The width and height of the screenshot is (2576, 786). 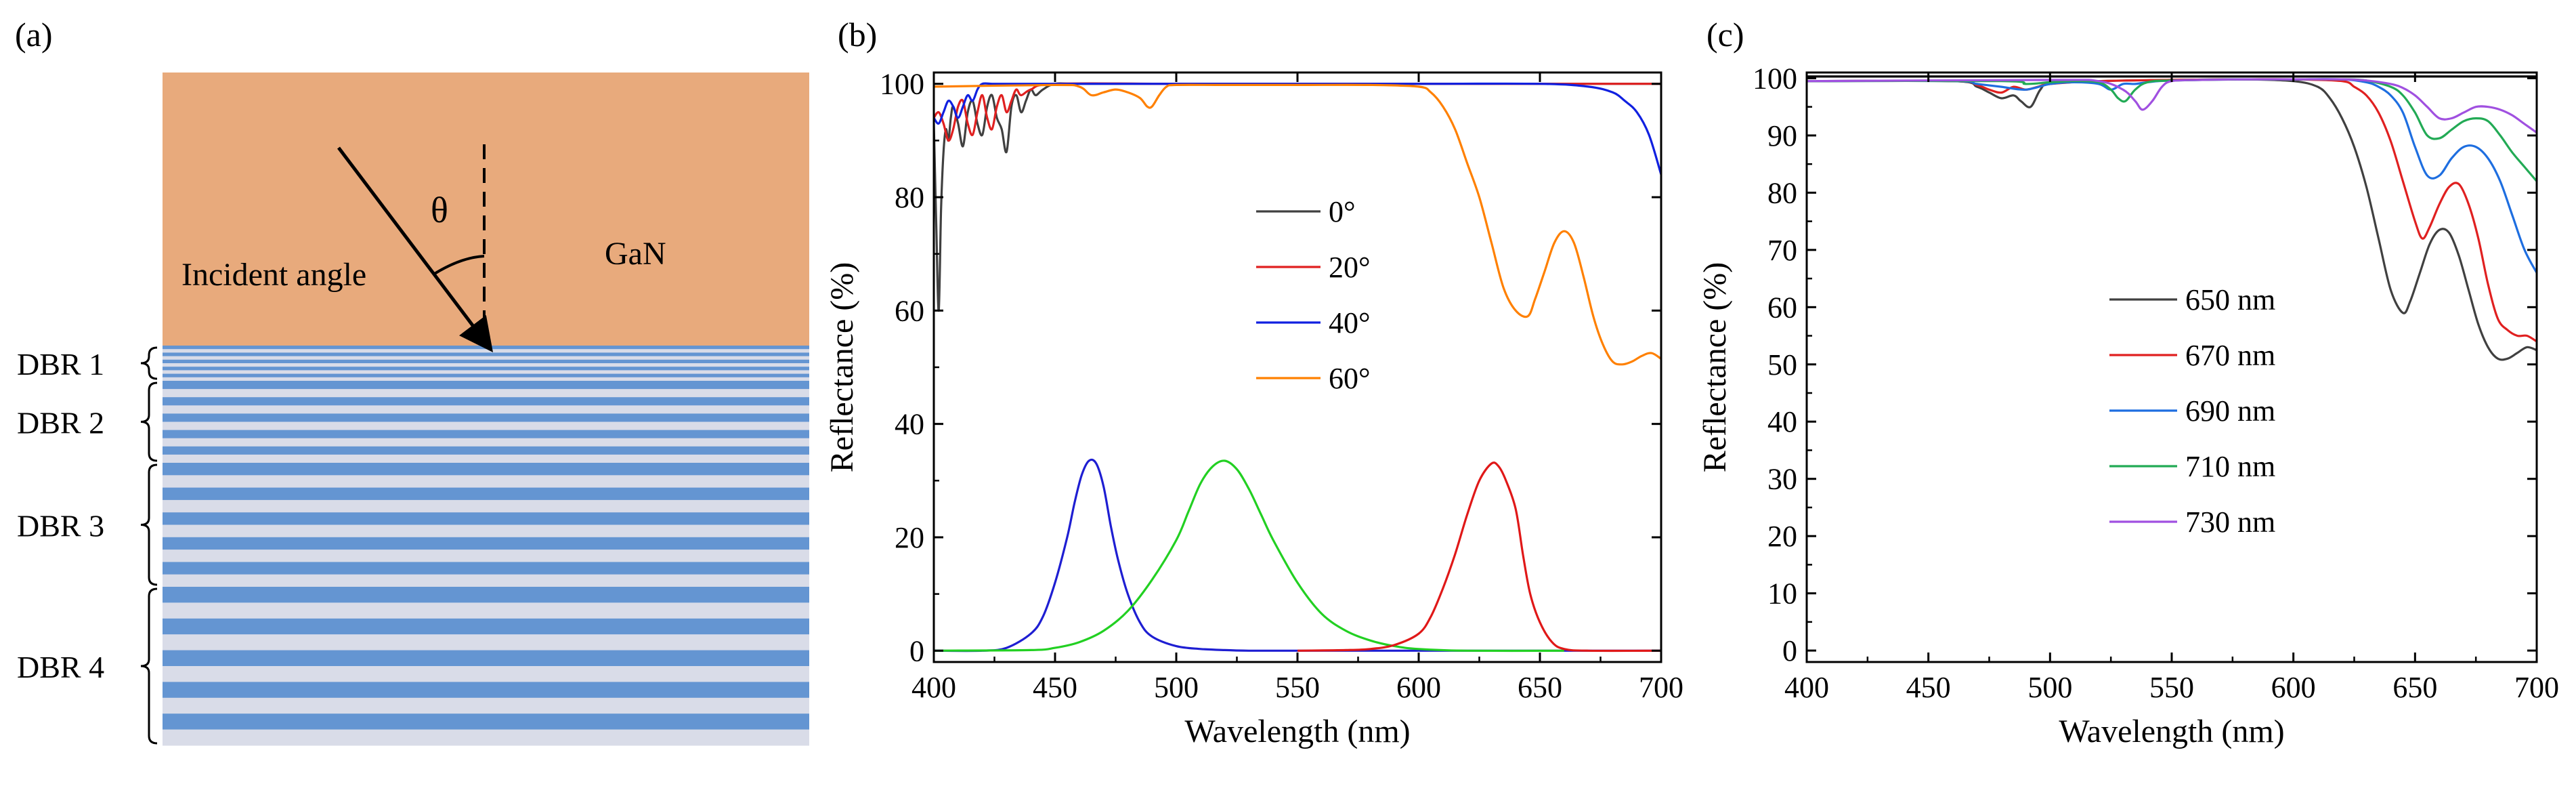 What do you see at coordinates (1782, 135) in the screenshot?
I see `y-tick-label: 90` at bounding box center [1782, 135].